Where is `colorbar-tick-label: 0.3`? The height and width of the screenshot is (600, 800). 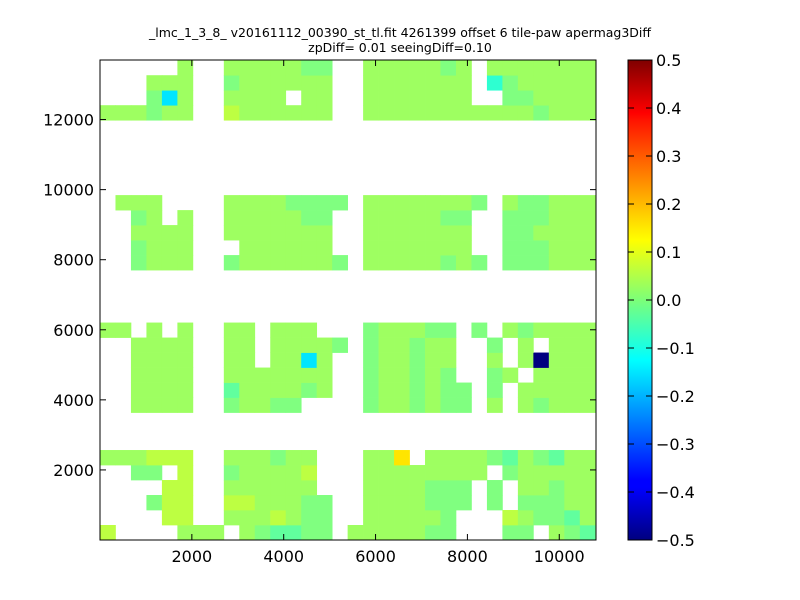 colorbar-tick-label: 0.3 is located at coordinates (668, 156).